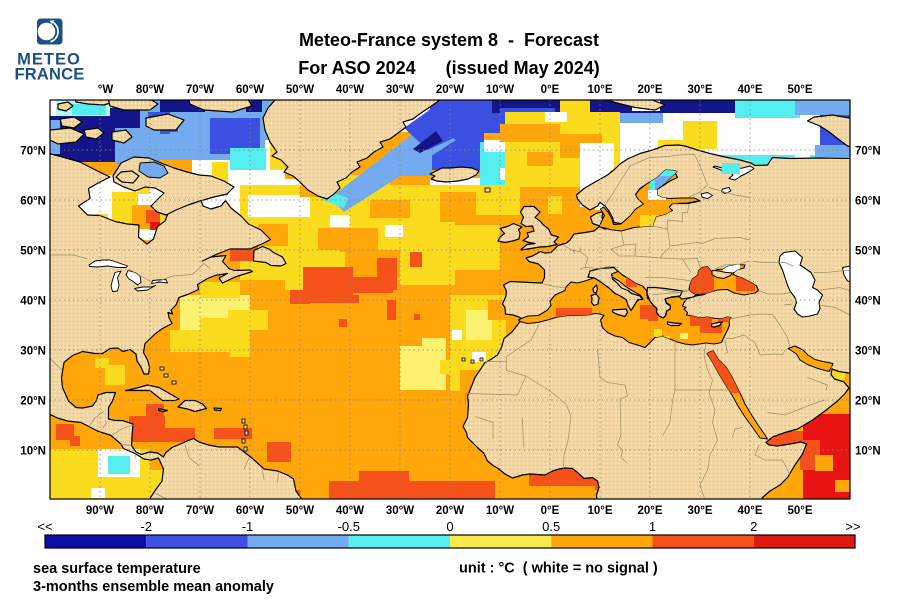 This screenshot has height=600, width=900. What do you see at coordinates (558, 569) in the screenshot?
I see `svg-text:unit : °C ( white = no signal: unit : °C ( white = no signal )` at bounding box center [558, 569].